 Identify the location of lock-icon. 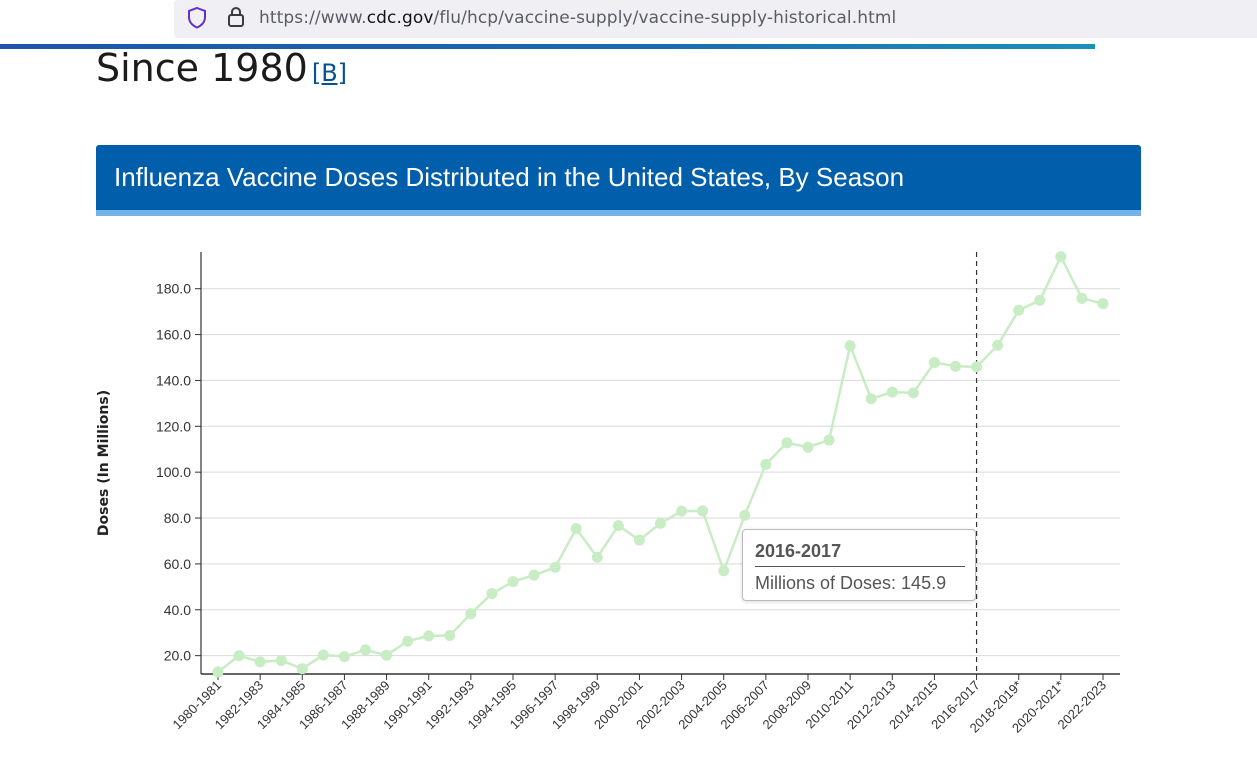
(236, 17).